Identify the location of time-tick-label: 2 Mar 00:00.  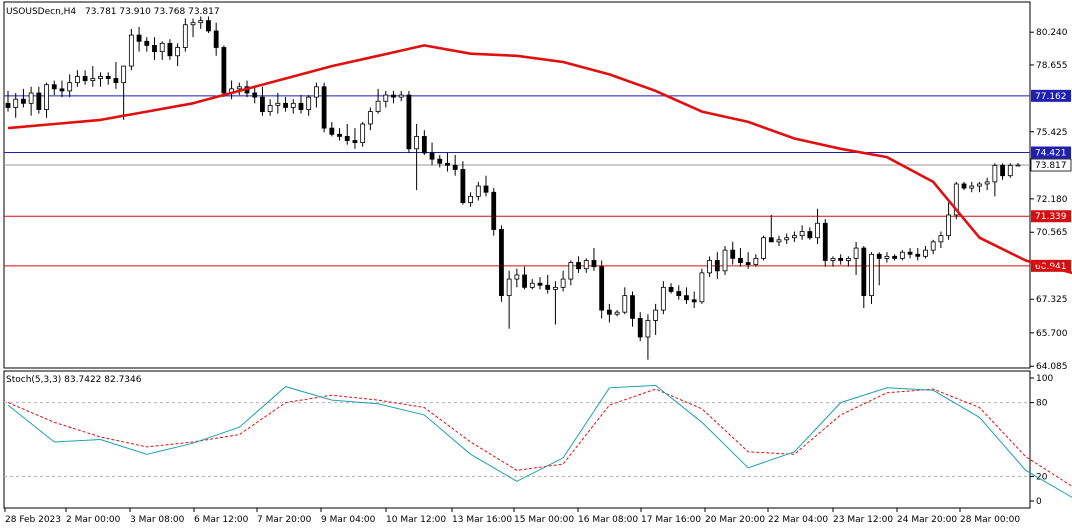
(93, 520).